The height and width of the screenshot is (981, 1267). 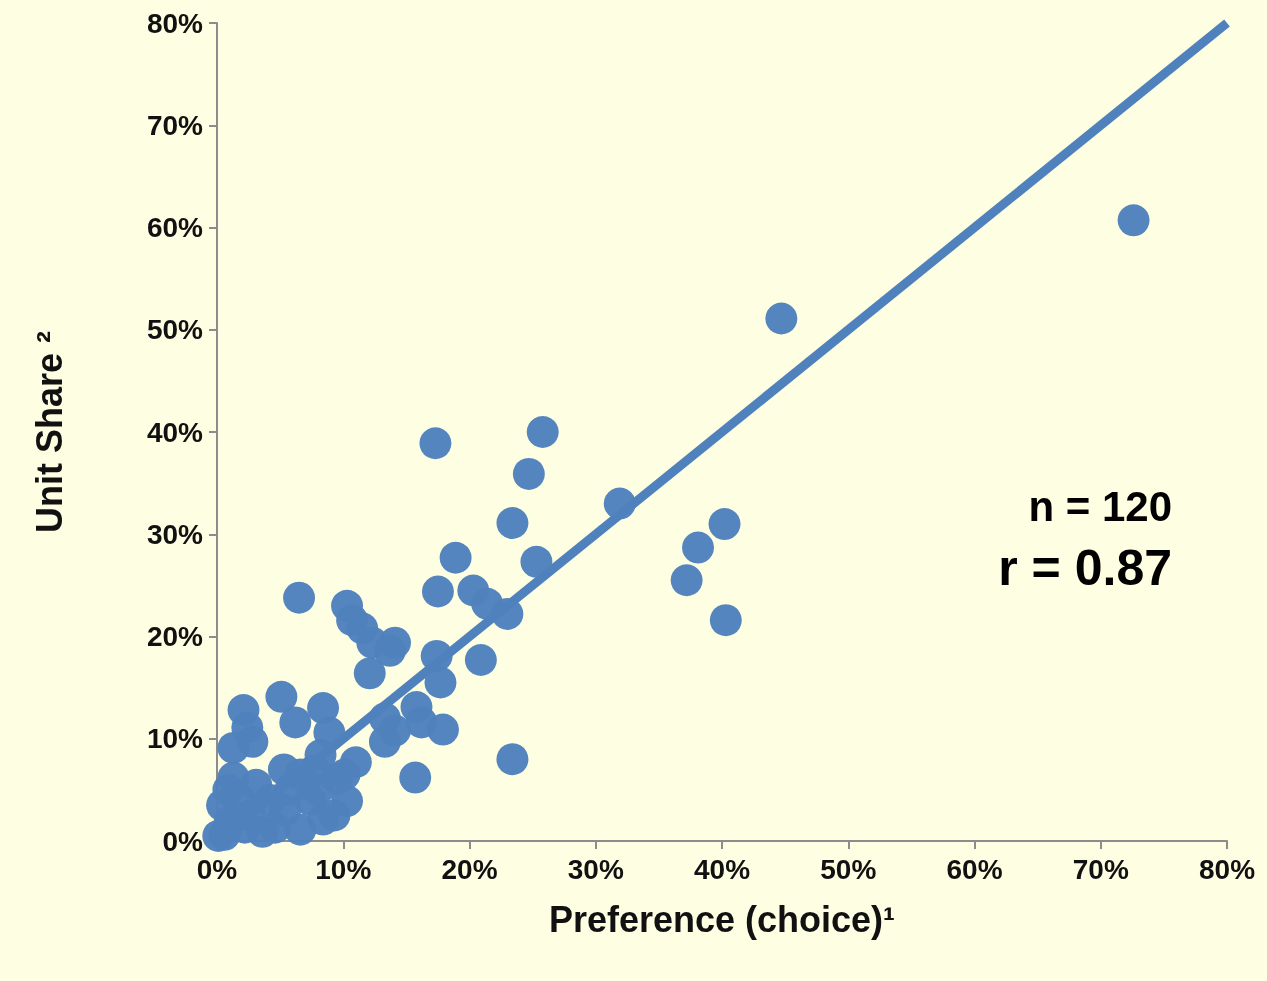 I want to click on x-tick-label: 40%, so click(x=722, y=869).